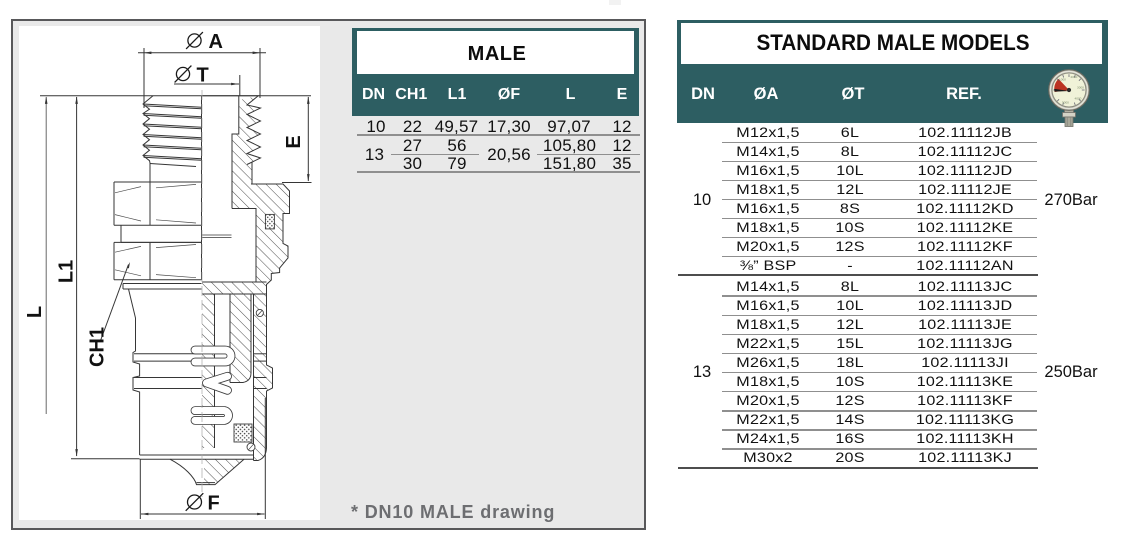 This screenshot has height=547, width=1122. What do you see at coordinates (1080, 88) in the screenshot?
I see `svg-text: 3000` at bounding box center [1080, 88].